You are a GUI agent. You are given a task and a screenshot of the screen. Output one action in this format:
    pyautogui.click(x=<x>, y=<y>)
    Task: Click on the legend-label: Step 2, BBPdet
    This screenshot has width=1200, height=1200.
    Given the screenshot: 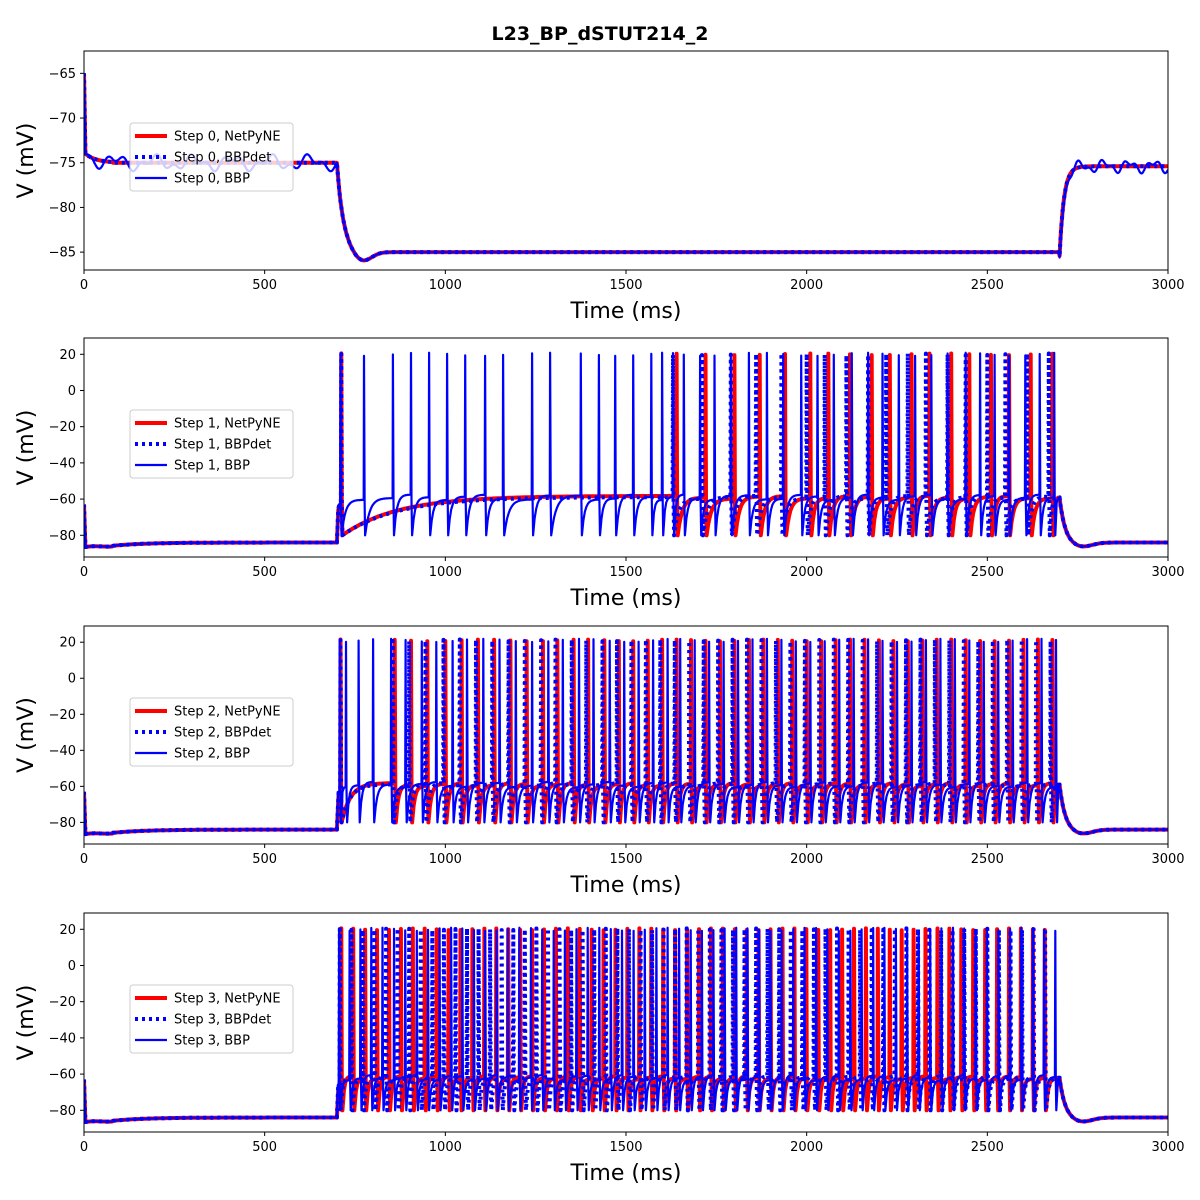 What is the action you would take?
    pyautogui.click(x=222, y=733)
    